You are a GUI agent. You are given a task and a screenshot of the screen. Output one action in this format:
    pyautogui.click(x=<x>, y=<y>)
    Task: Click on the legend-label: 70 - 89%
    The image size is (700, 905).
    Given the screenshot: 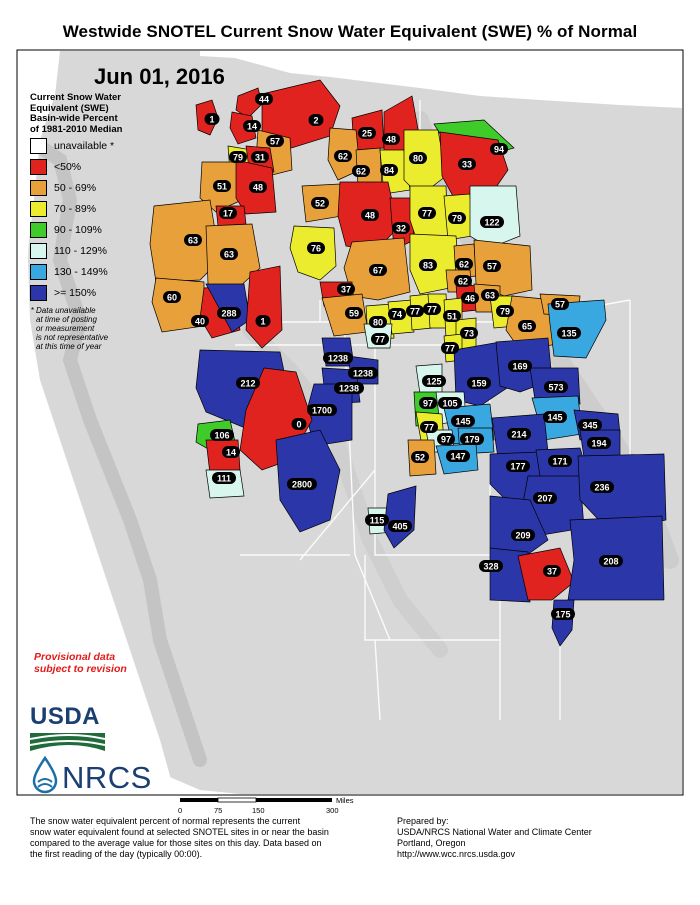 What is the action you would take?
    pyautogui.click(x=75, y=209)
    